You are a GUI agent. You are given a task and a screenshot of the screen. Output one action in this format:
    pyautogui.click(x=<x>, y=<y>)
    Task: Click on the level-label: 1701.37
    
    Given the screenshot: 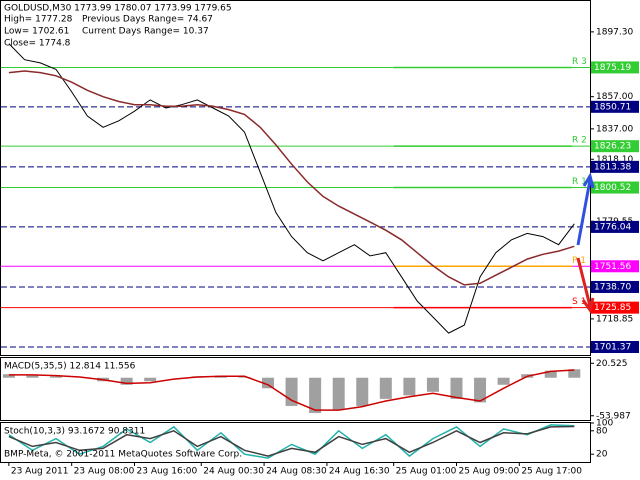 What is the action you would take?
    pyautogui.click(x=612, y=348)
    